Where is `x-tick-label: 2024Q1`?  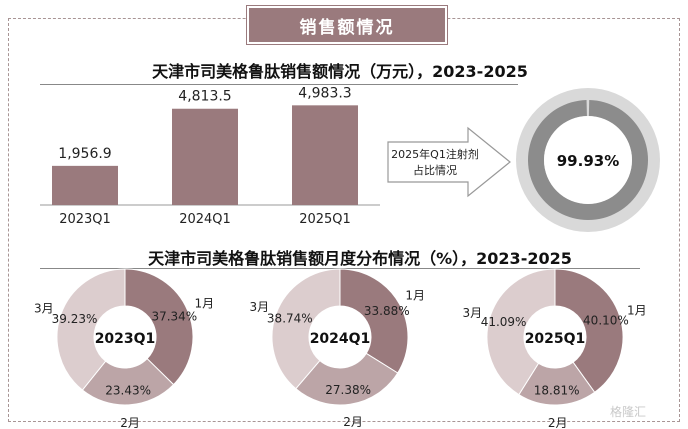 x-tick-label: 2024Q1 is located at coordinates (205, 219).